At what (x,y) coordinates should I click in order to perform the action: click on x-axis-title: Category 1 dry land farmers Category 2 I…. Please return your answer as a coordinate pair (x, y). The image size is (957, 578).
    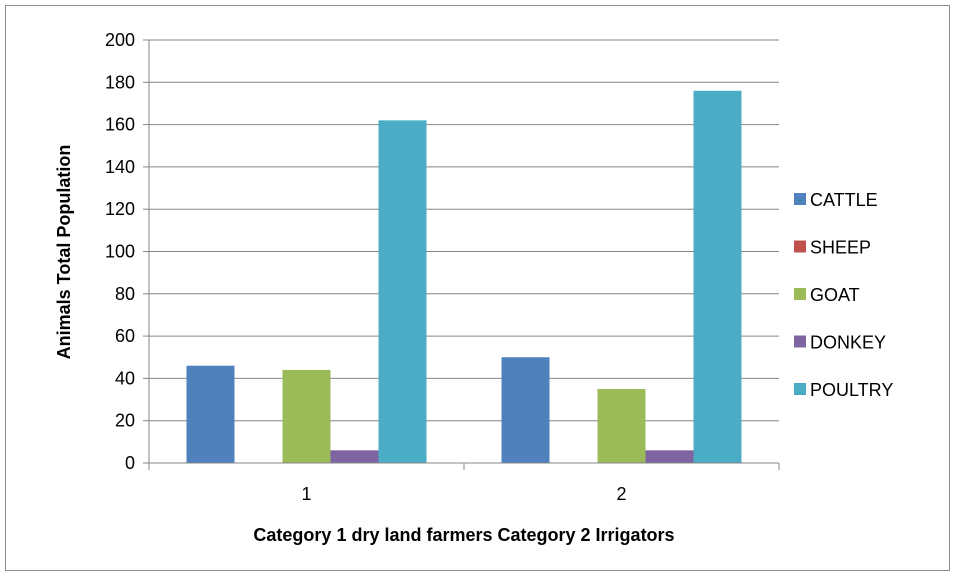
    Looking at the image, I should click on (463, 535).